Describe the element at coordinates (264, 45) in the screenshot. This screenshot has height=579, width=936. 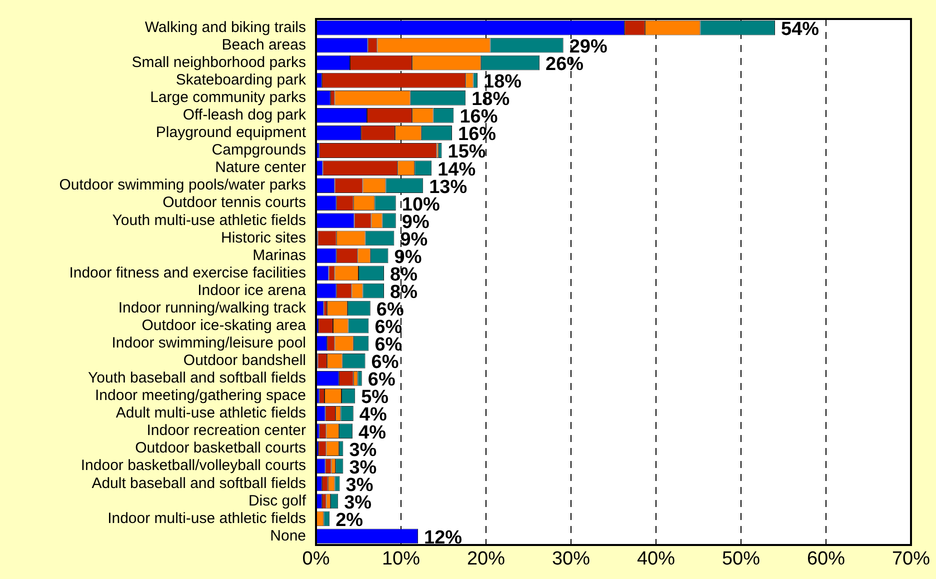
I see `y-tick-label: Beach areas` at that location.